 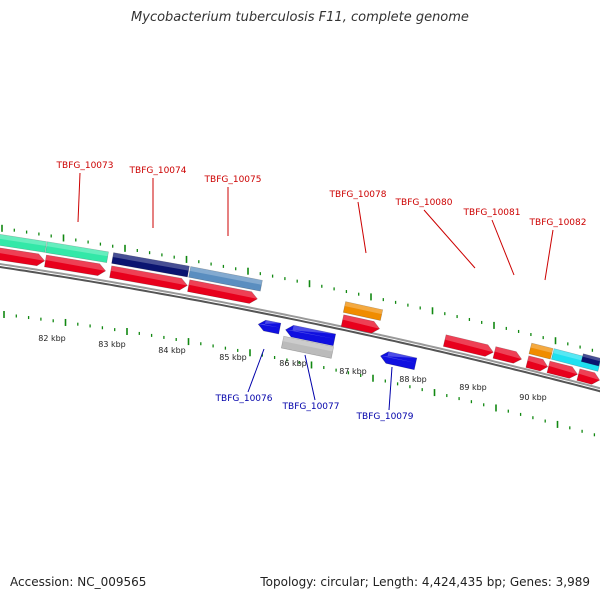 What do you see at coordinates (385, 417) in the screenshot?
I see `gene-label-bottom: TBFG_10079` at bounding box center [385, 417].